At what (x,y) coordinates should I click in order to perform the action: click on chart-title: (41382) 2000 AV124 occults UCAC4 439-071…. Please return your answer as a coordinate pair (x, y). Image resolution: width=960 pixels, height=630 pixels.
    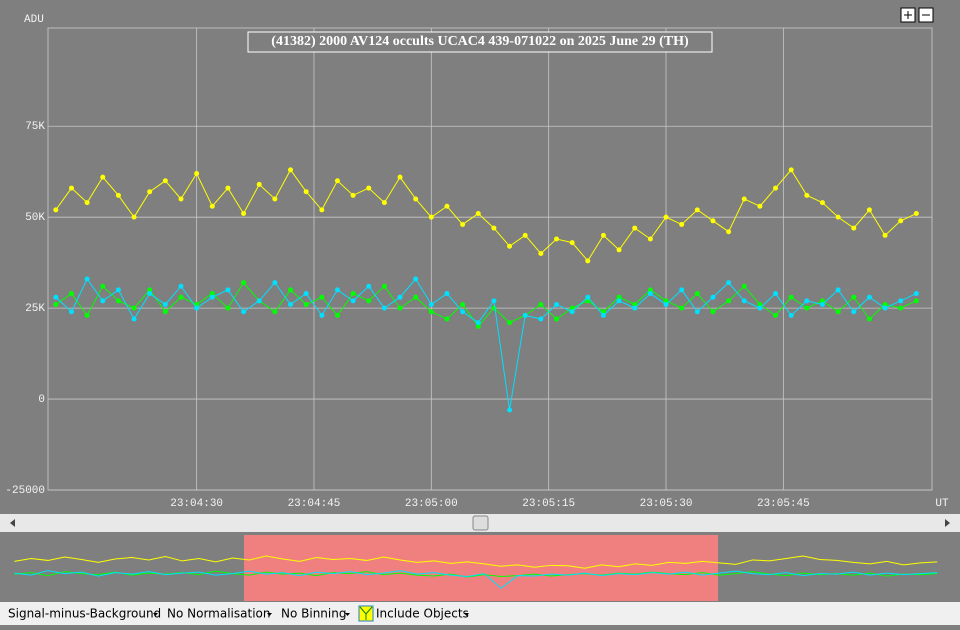
    Looking at the image, I should click on (480, 41).